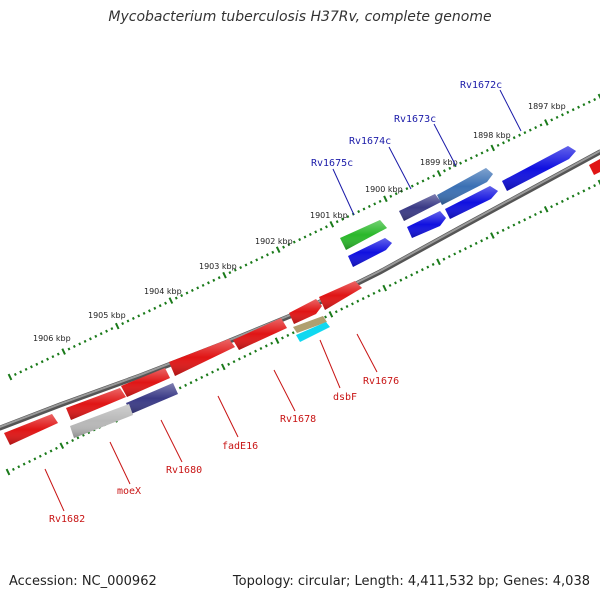 The image size is (600, 600). What do you see at coordinates (420, 207) in the screenshot?
I see `feature-plus-1674c` at bounding box center [420, 207].